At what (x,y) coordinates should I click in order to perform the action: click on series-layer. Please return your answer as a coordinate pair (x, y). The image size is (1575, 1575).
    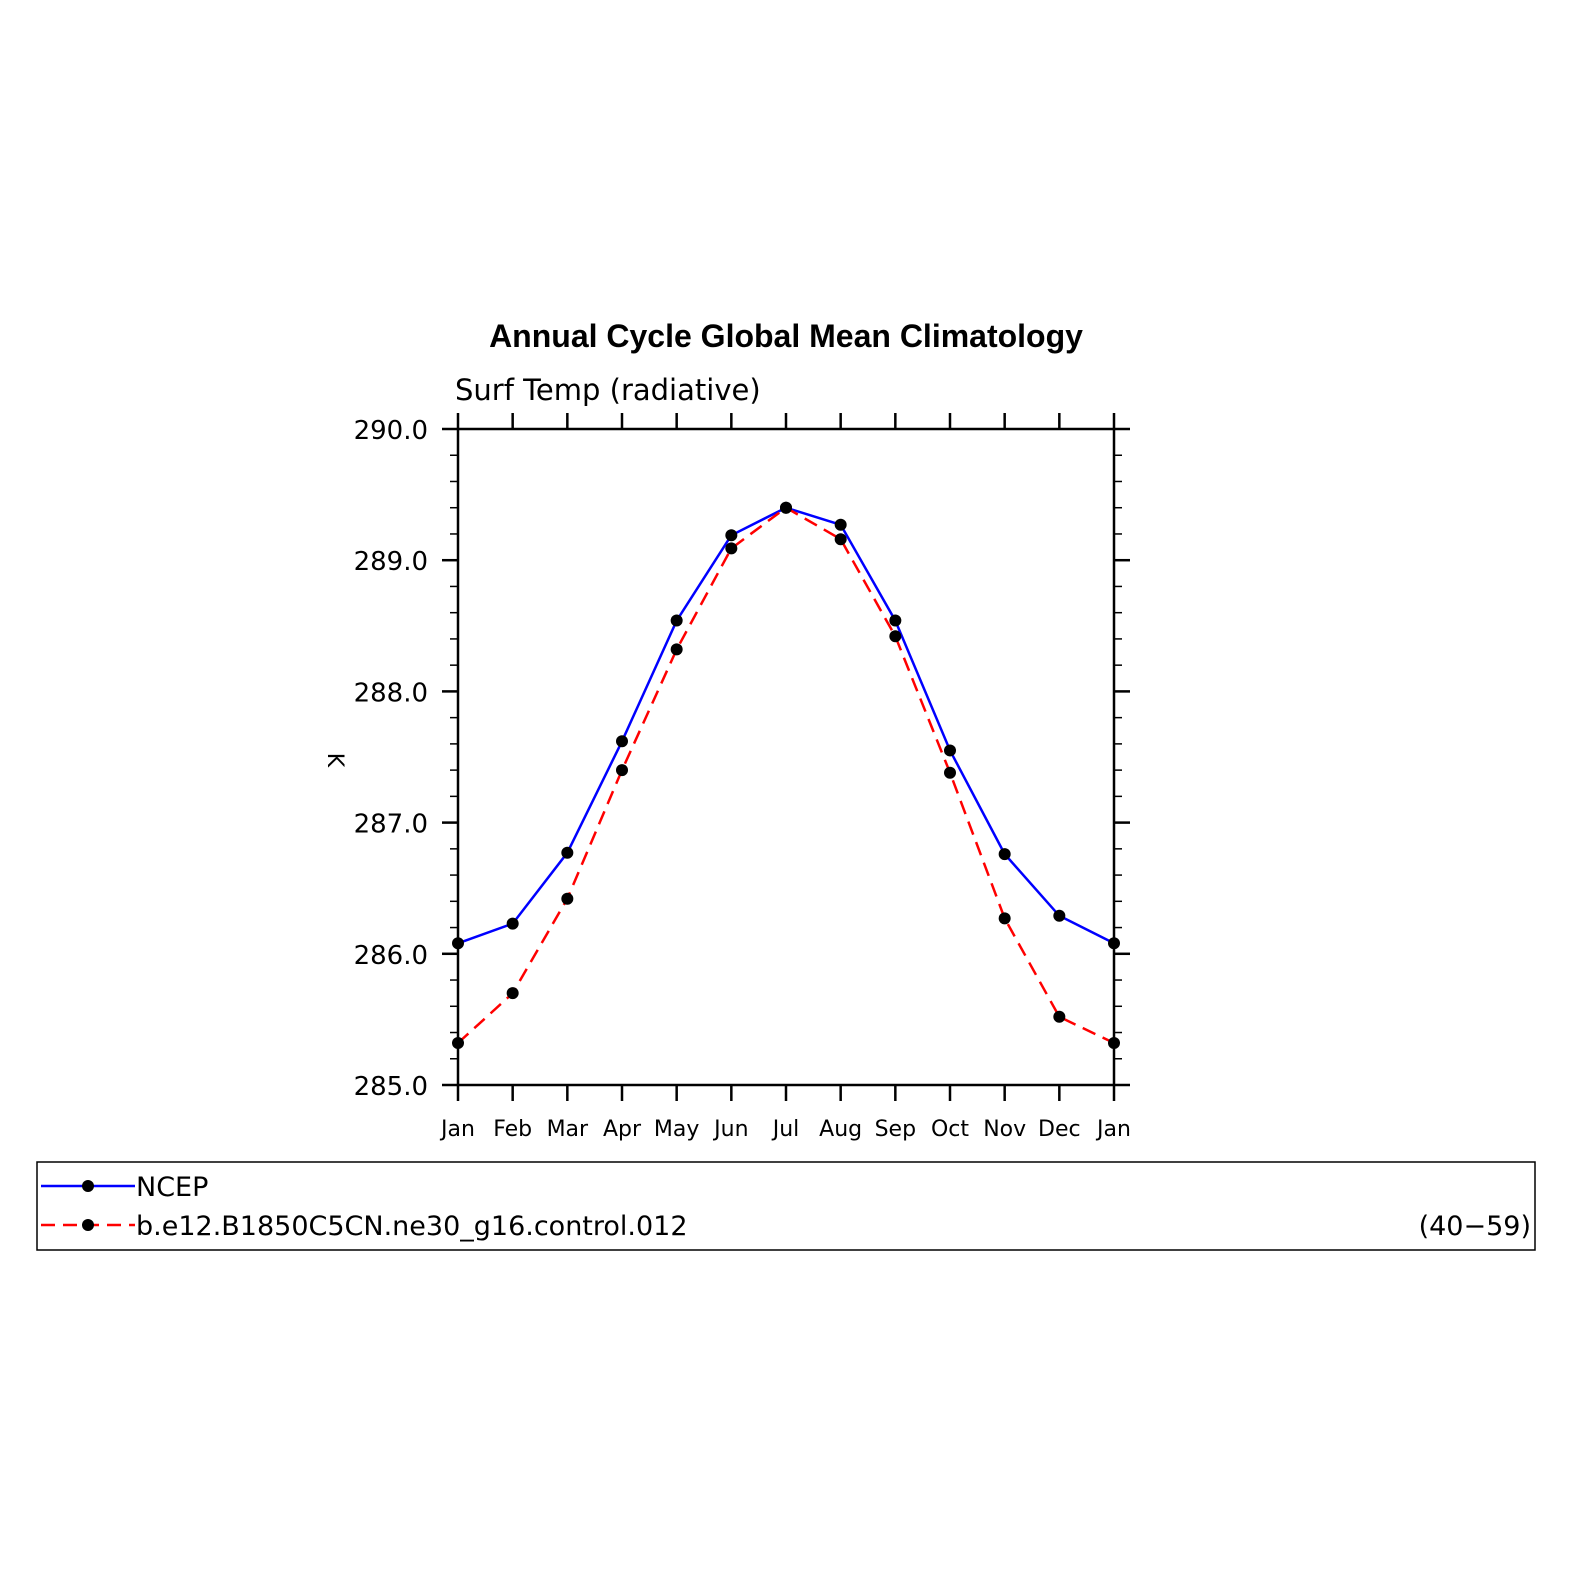
    Looking at the image, I should click on (786, 775).